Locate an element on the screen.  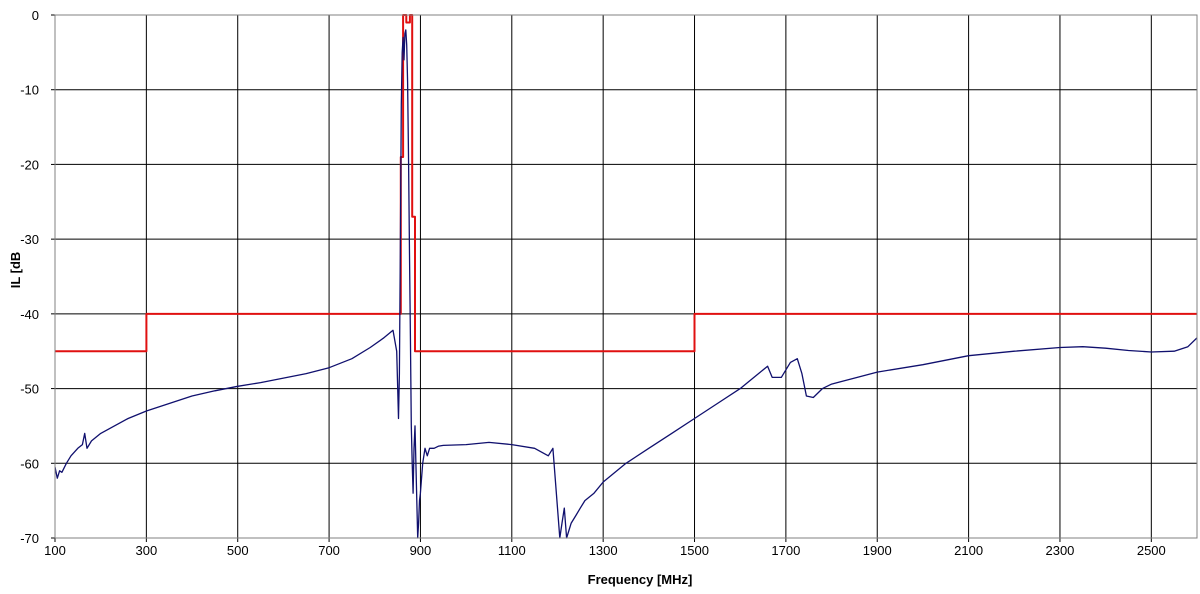
y-tick-label: -10 is located at coordinates (29, 90).